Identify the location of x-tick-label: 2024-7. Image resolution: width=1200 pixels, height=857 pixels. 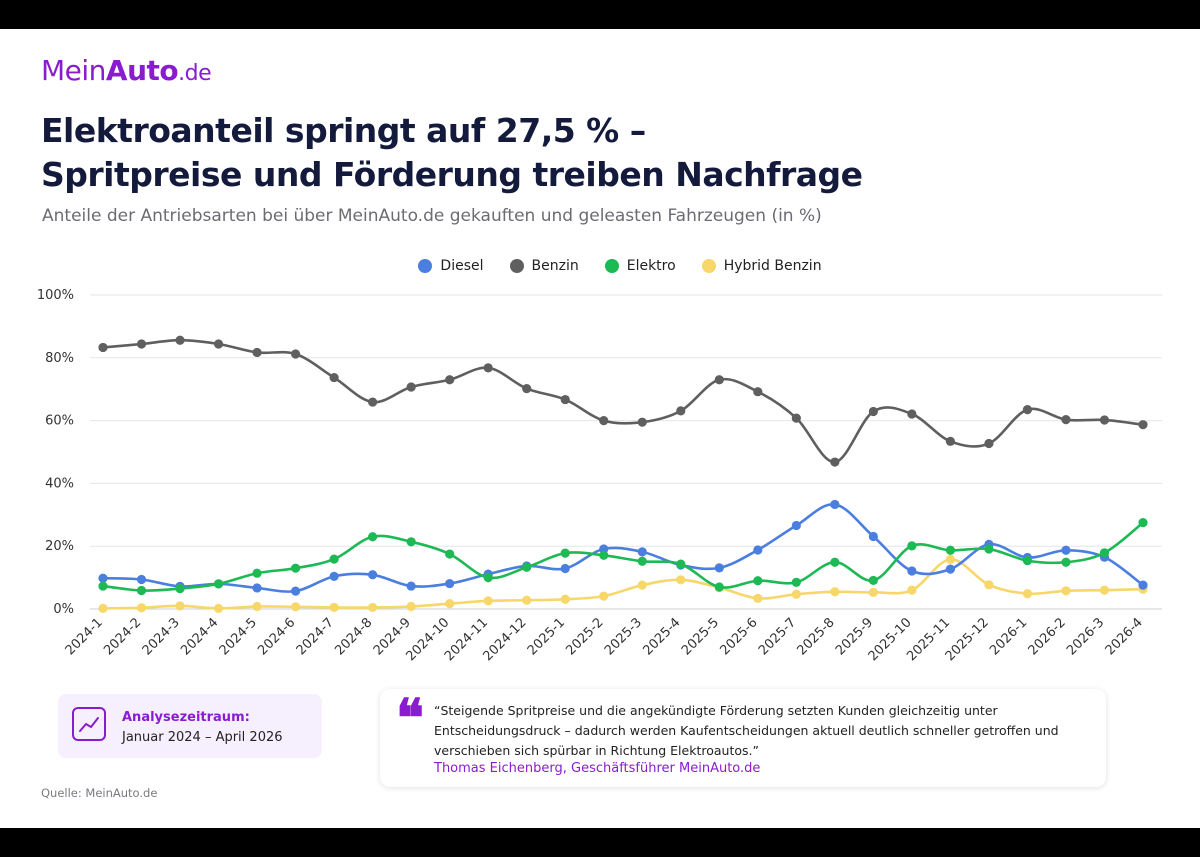
(315, 636).